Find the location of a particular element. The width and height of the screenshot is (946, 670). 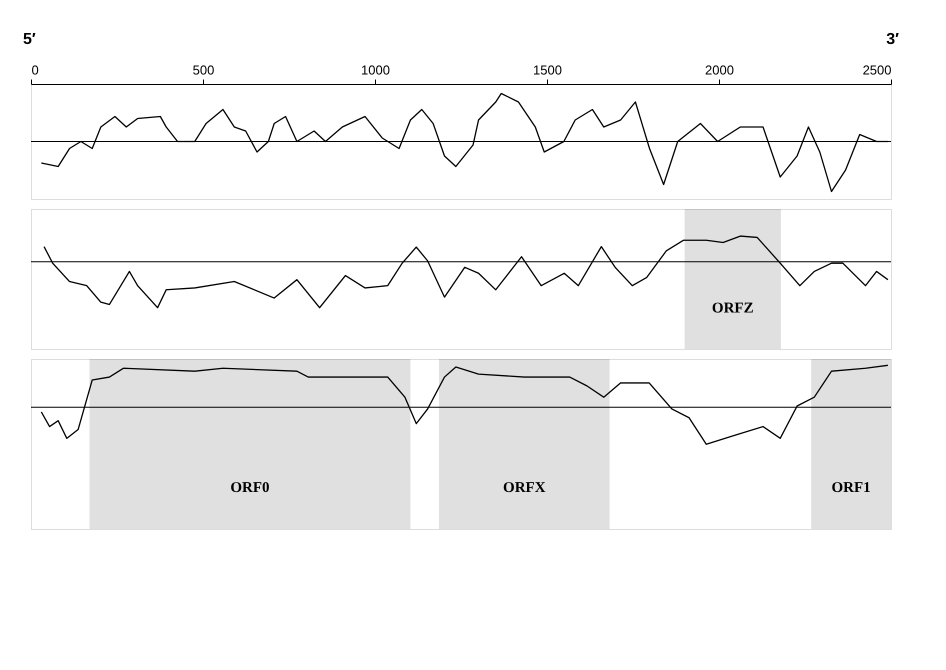

x-tick-label: 2500 is located at coordinates (877, 70).